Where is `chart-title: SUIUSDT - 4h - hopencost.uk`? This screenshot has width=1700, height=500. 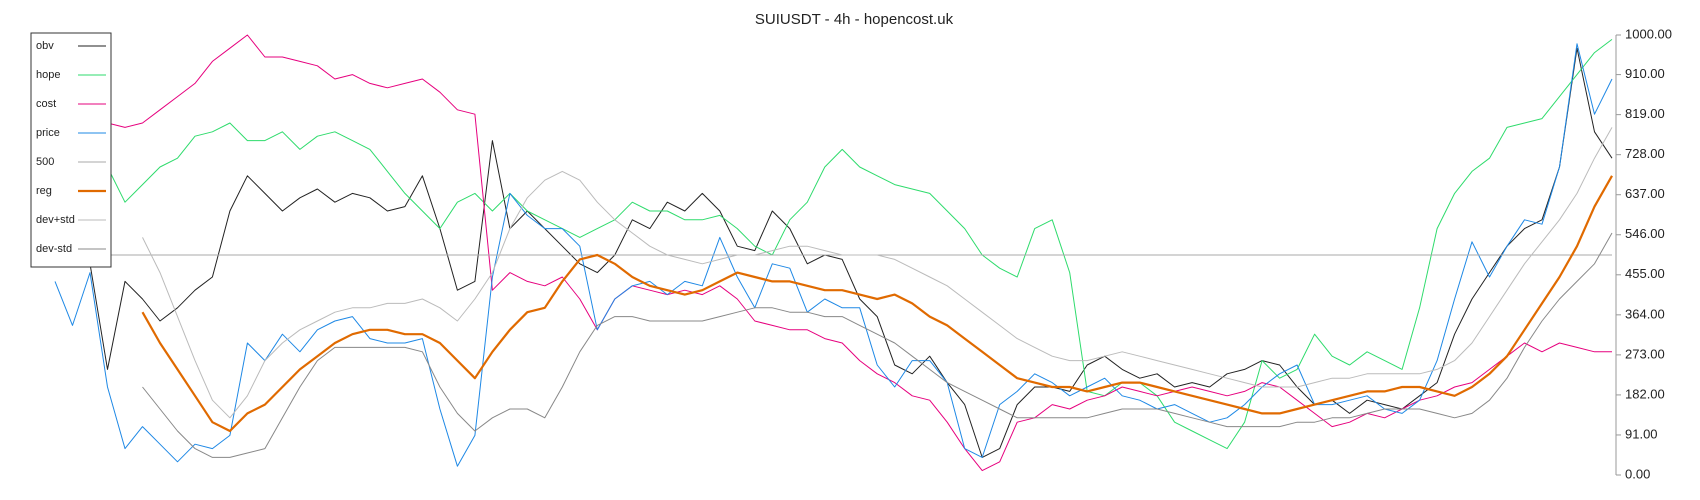 chart-title: SUIUSDT - 4h - hopencost.uk is located at coordinates (854, 19).